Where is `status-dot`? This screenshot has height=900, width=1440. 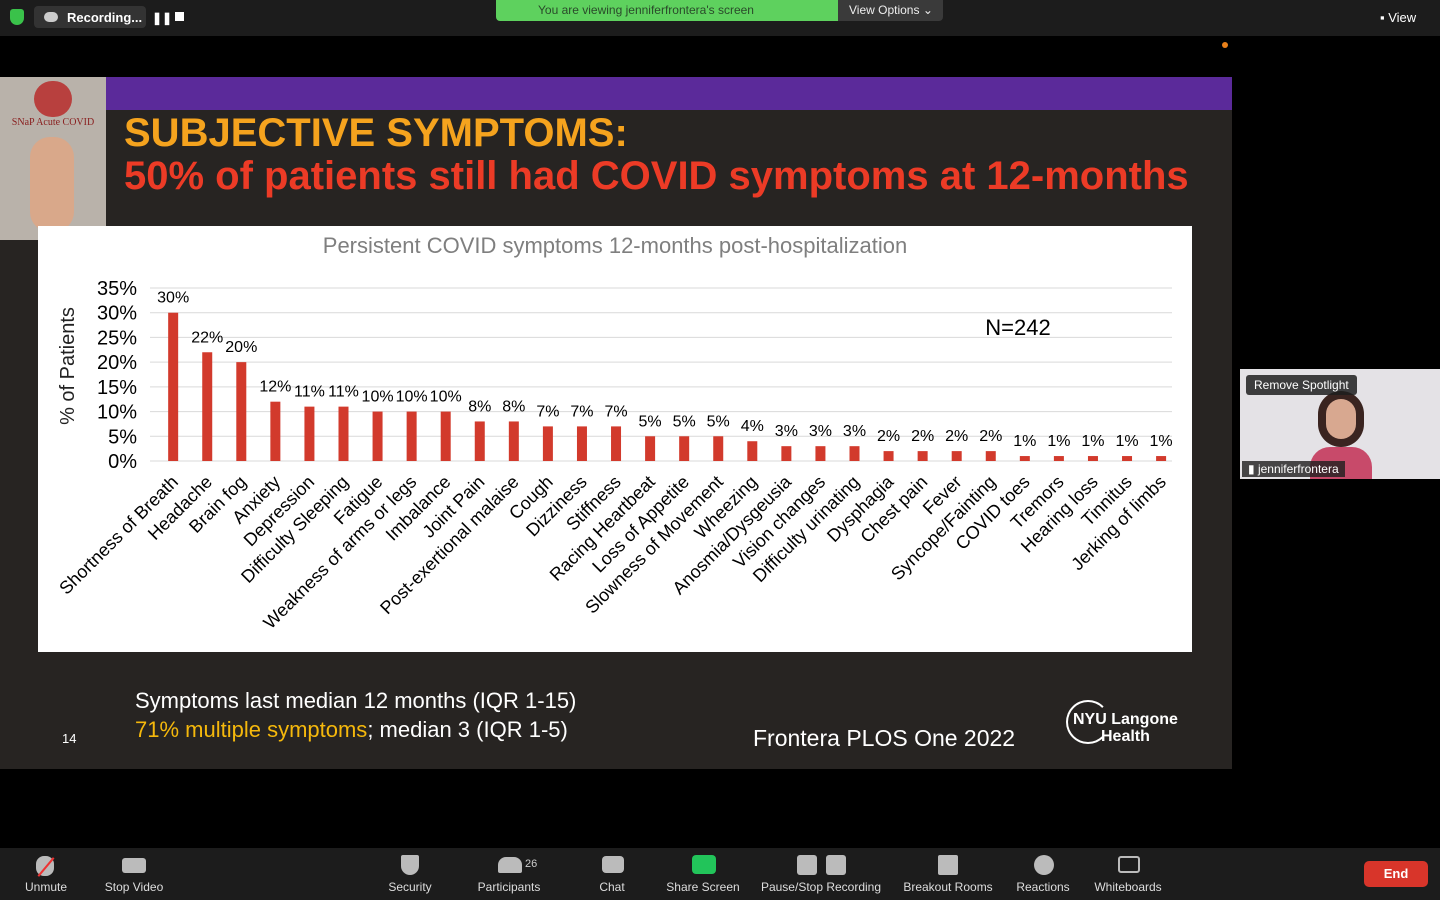 status-dot is located at coordinates (1225, 45).